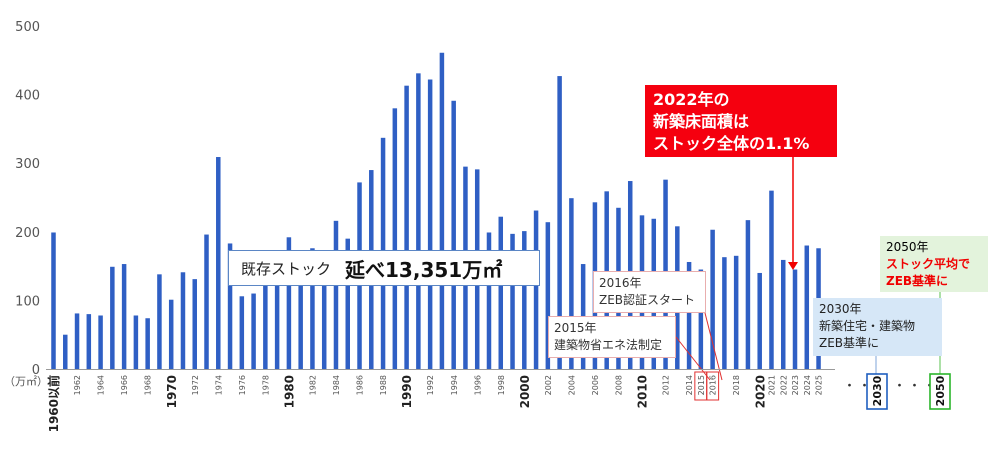  I want to click on existing-stock-box: 既存ストック 延べ13,351万㎡, so click(384, 268).